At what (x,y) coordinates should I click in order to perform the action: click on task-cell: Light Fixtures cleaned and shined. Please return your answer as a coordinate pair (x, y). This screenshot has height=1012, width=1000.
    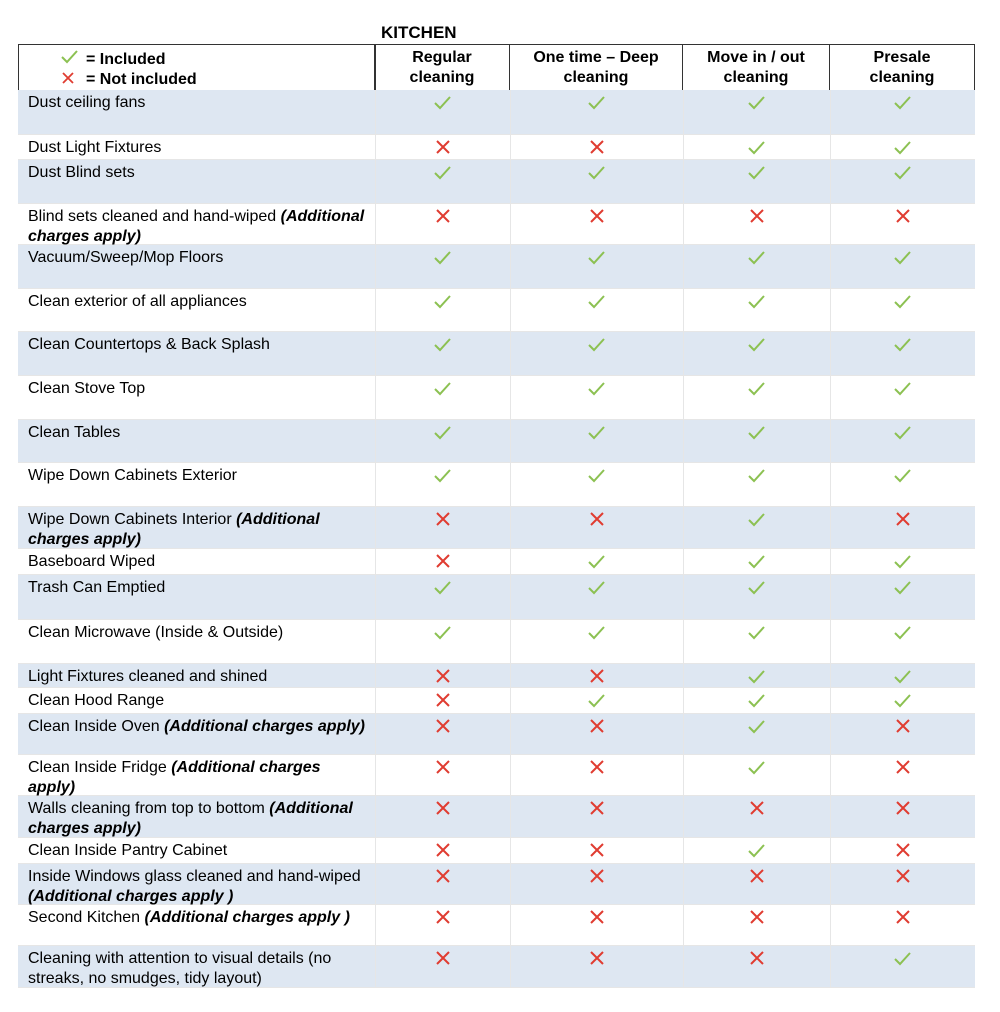
    Looking at the image, I should click on (196, 675).